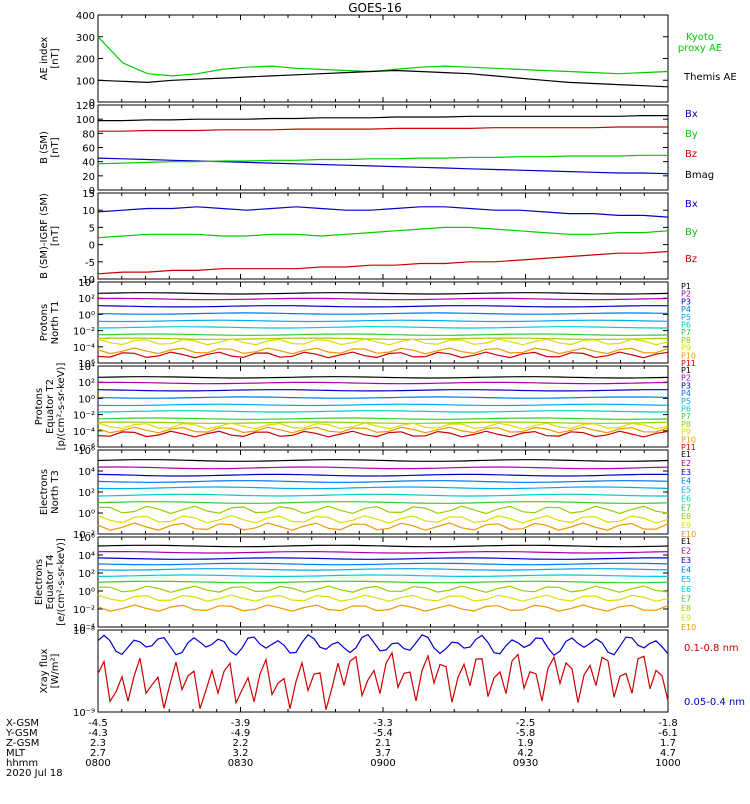  Describe the element at coordinates (691, 114) in the screenshot. I see `bsm-legend-Bx: Bx` at that location.